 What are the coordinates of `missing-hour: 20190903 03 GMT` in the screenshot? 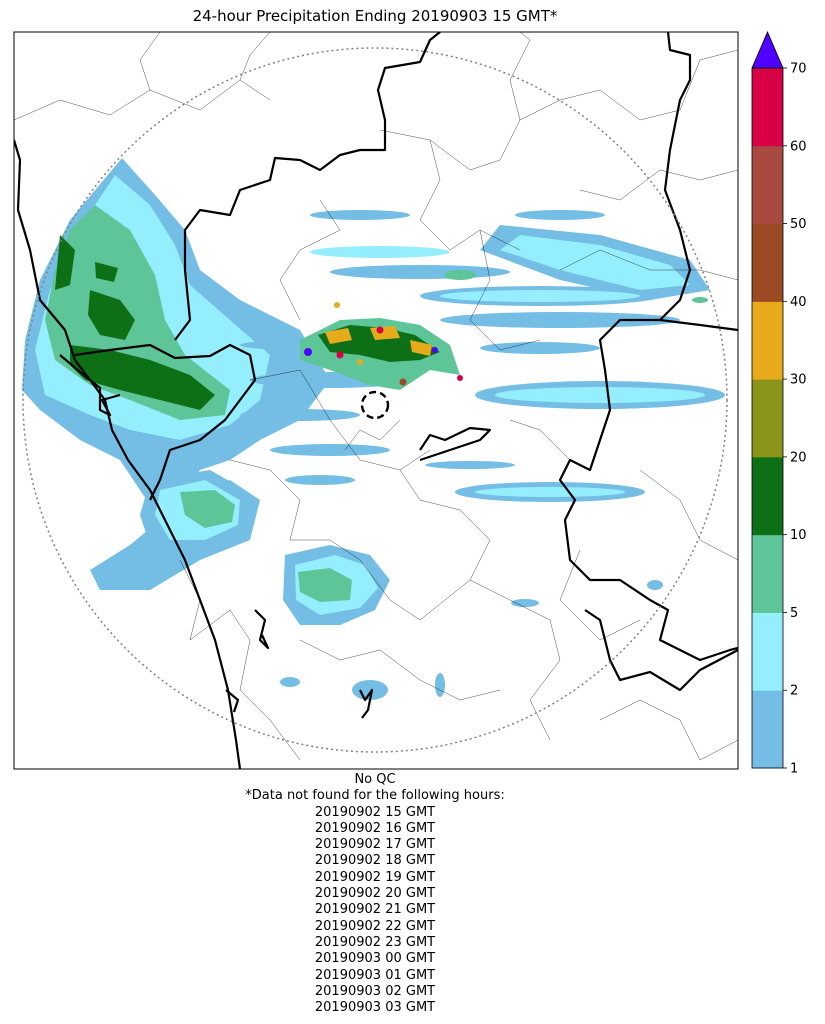 It's located at (375, 1008).